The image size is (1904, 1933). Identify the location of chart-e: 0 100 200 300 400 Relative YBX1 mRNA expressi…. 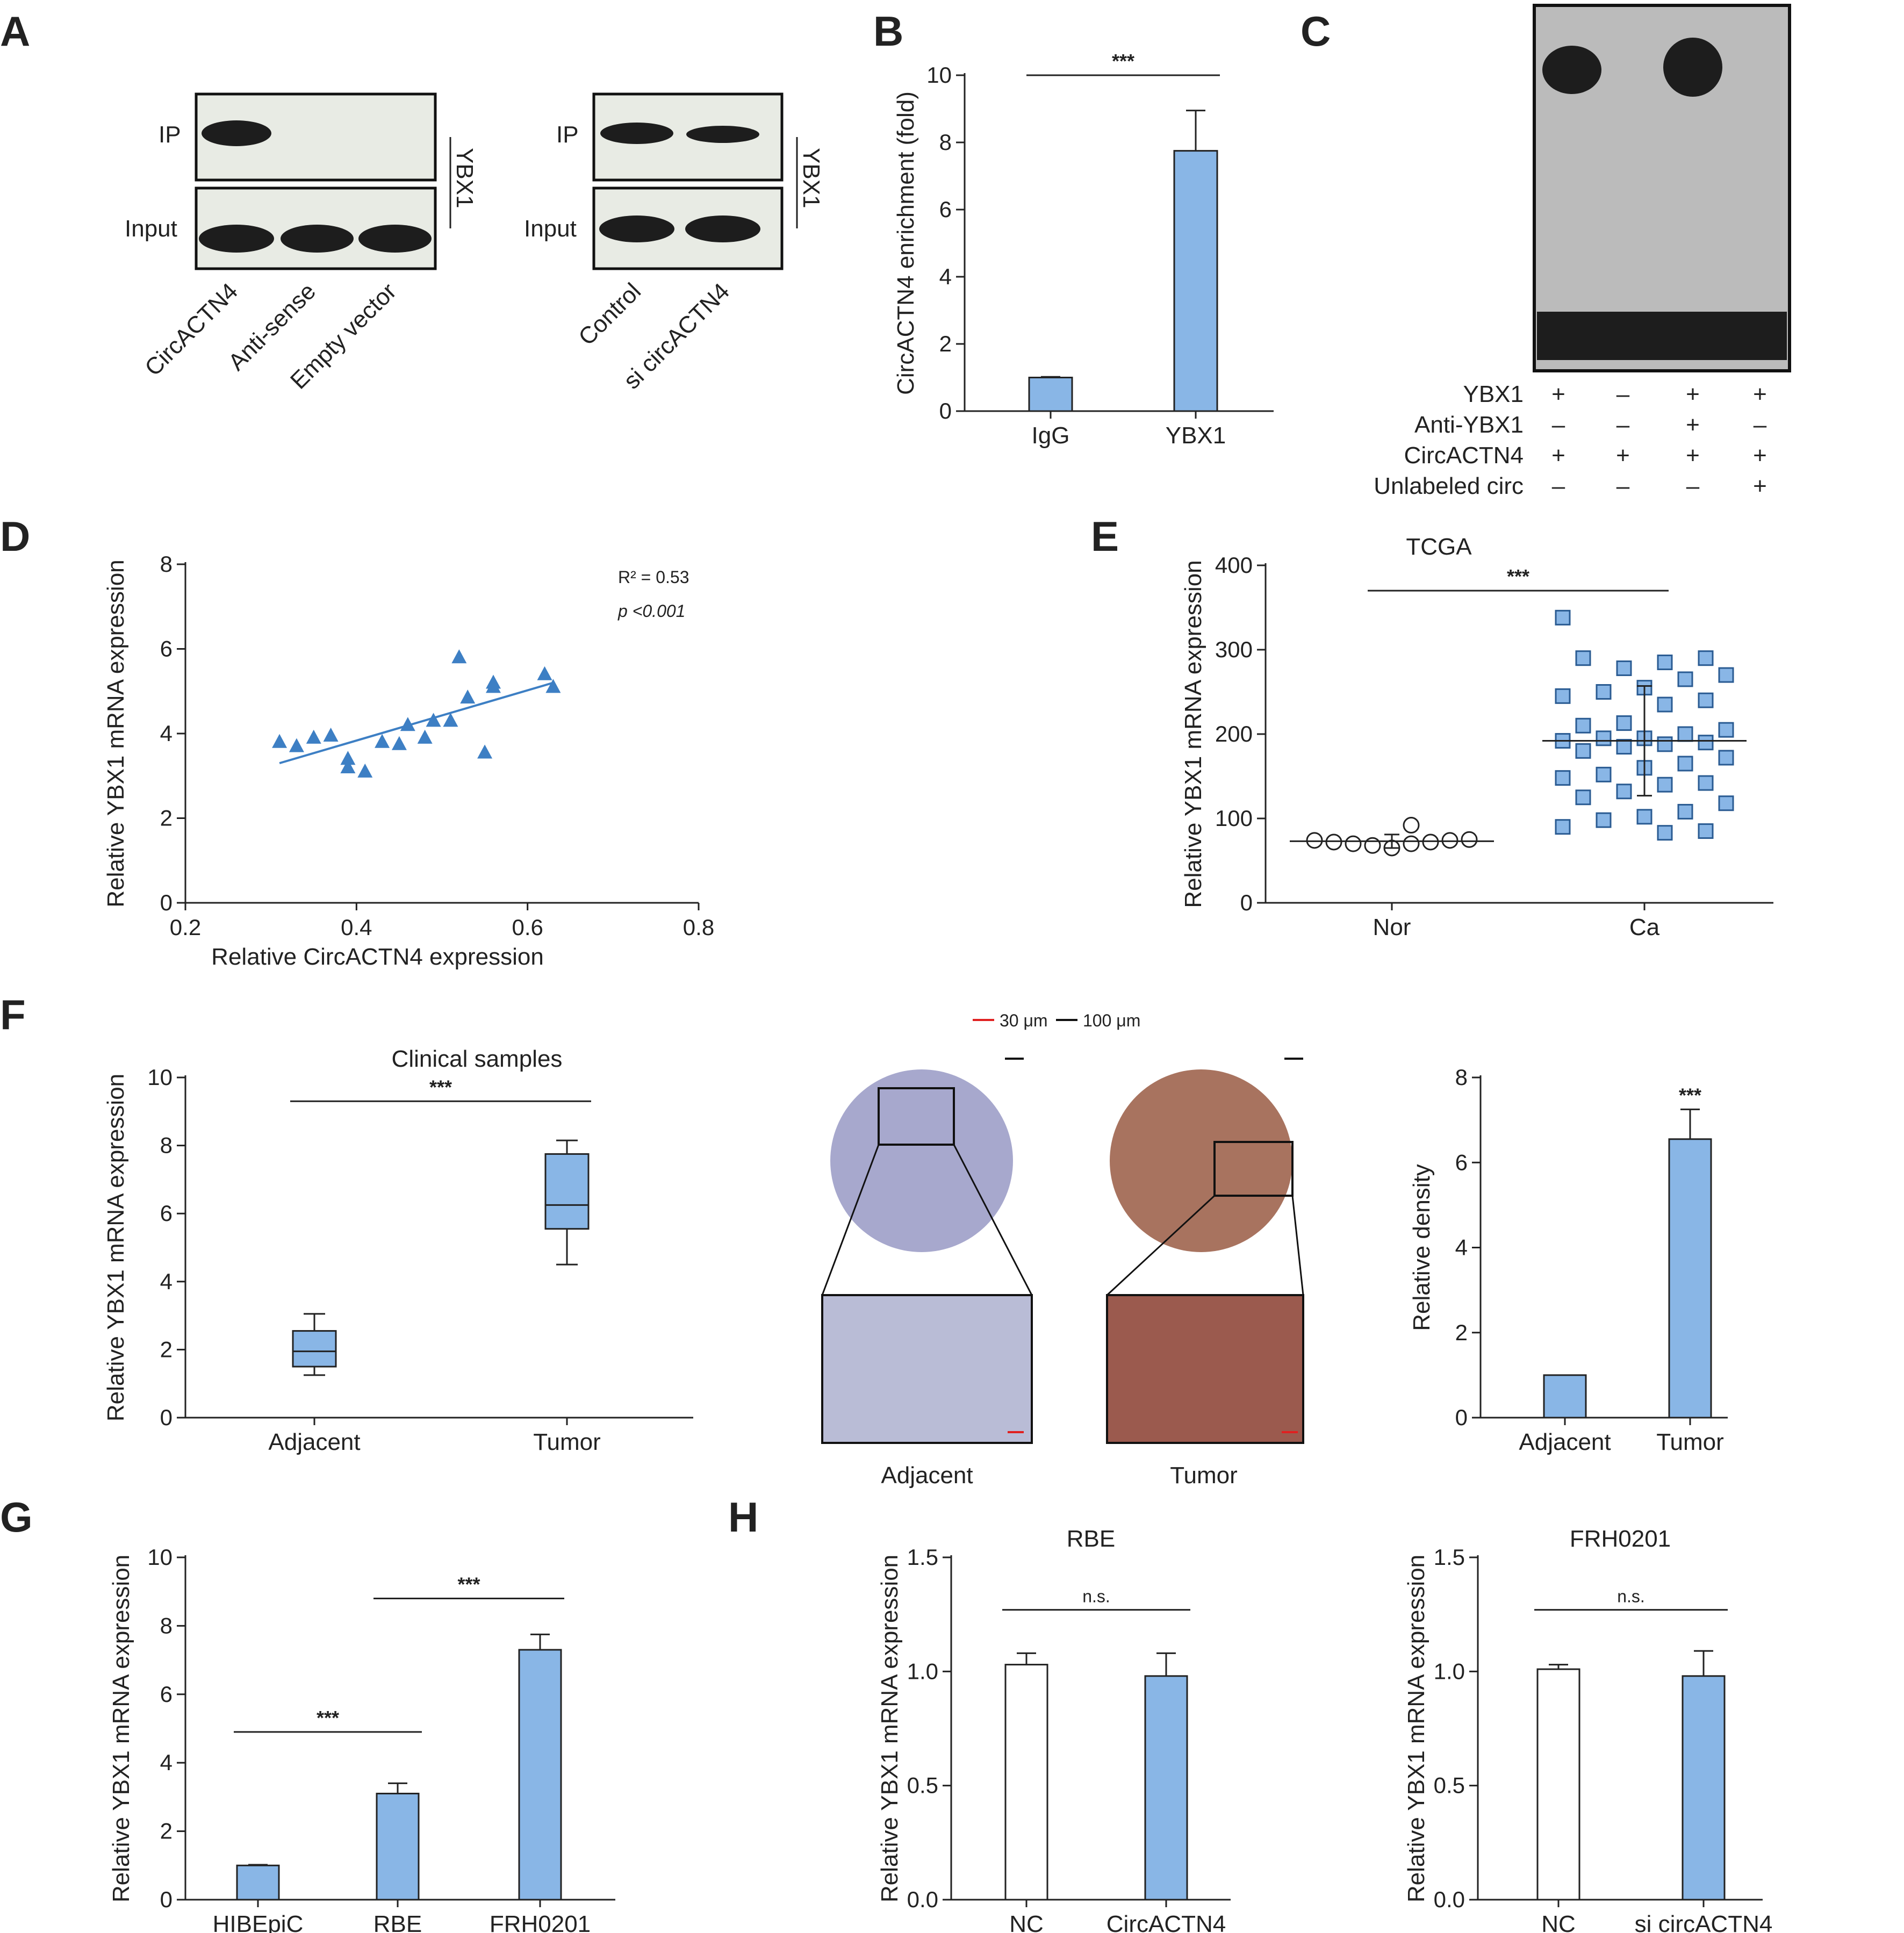
(1477, 737).